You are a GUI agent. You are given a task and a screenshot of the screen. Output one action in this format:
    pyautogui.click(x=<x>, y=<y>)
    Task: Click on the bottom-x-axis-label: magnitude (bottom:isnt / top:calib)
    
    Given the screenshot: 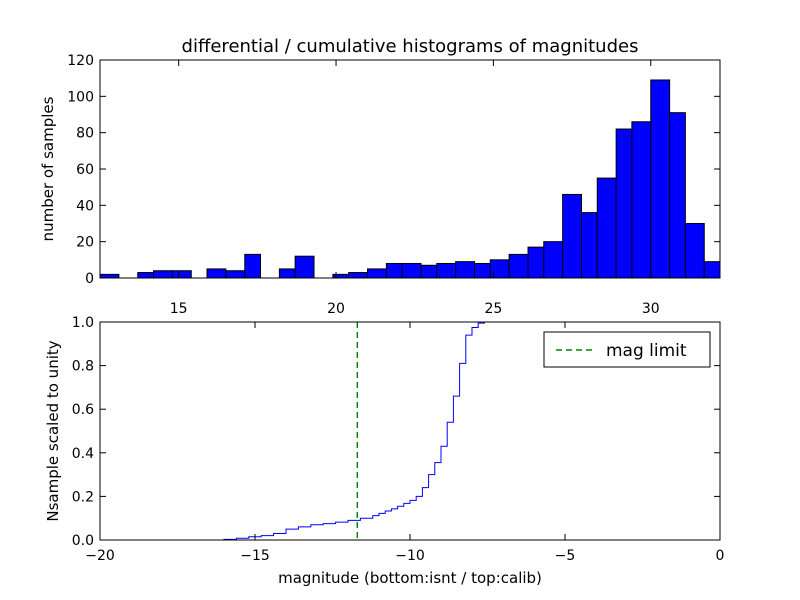 What is the action you would take?
    pyautogui.click(x=410, y=578)
    